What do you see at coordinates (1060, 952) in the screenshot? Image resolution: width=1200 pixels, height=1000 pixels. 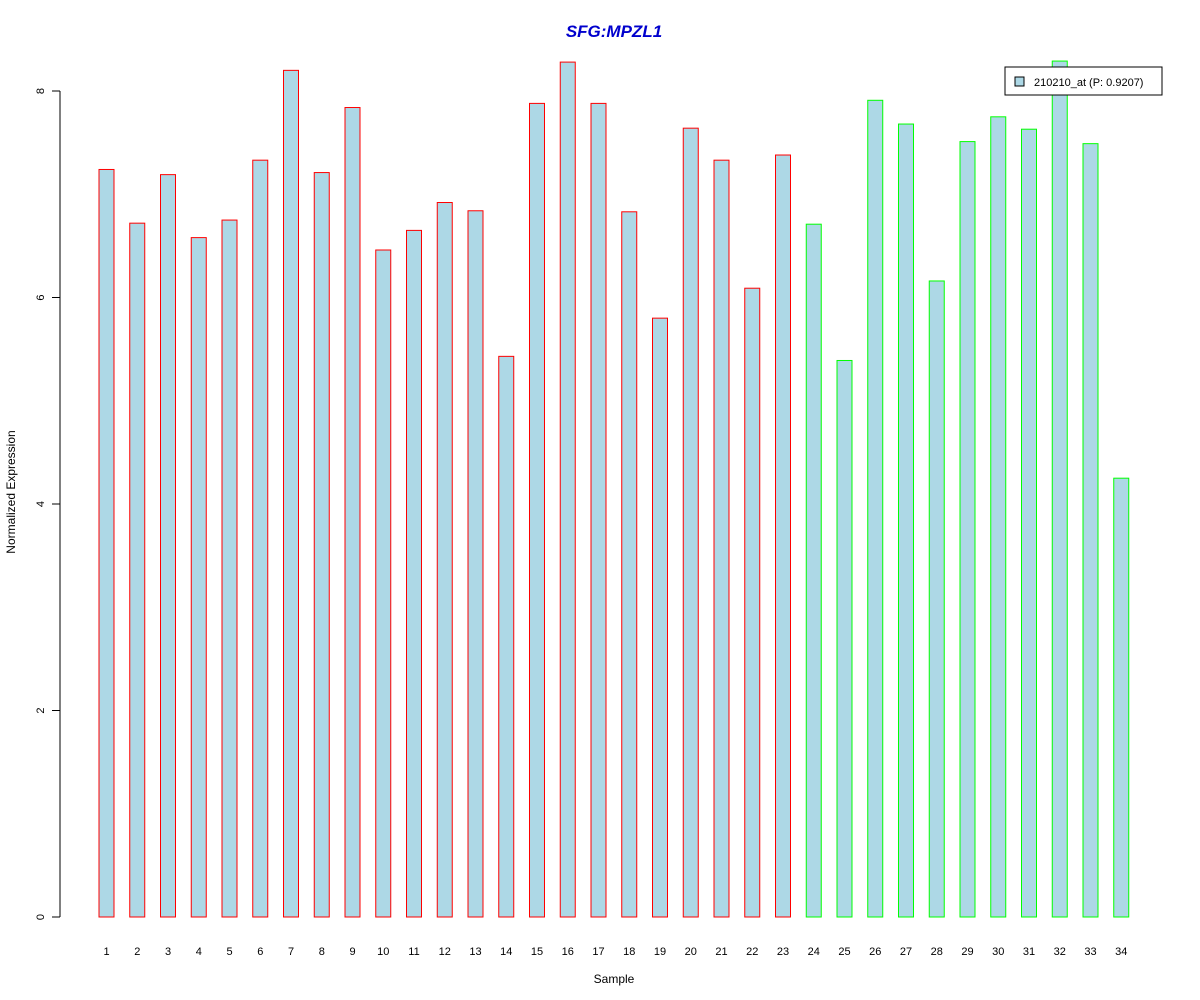 I see `x-tick-label: 32` at bounding box center [1060, 952].